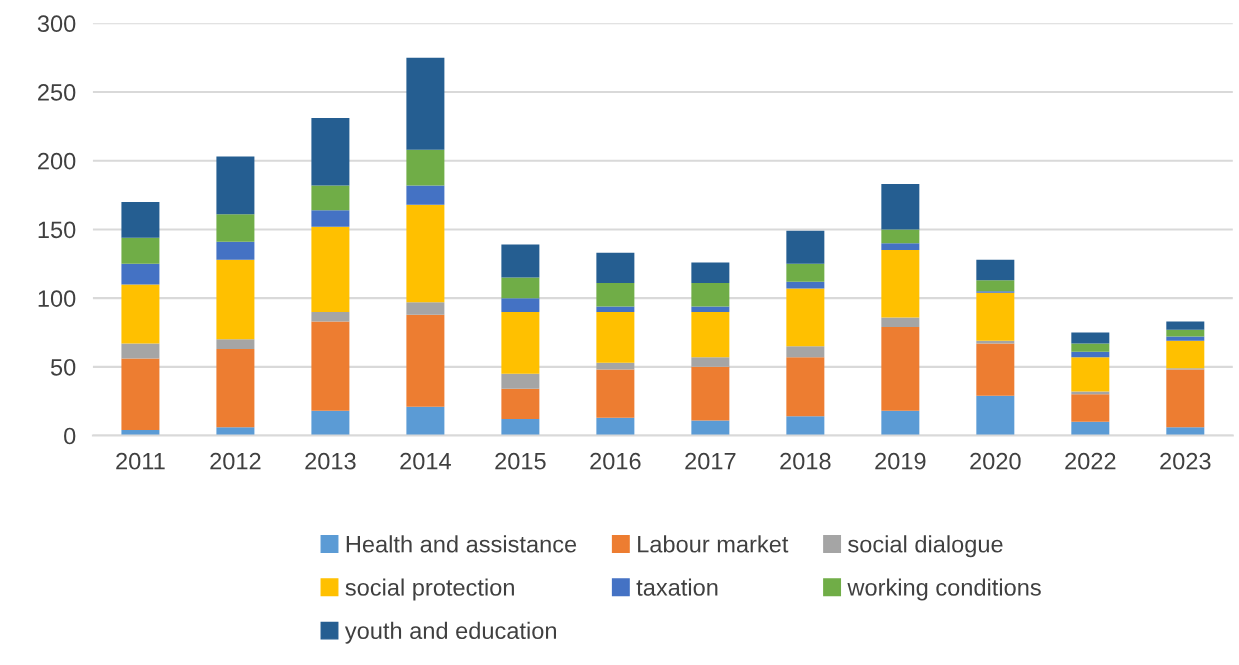 This screenshot has width=1239, height=665. Describe the element at coordinates (520, 461) in the screenshot. I see `x-tick-label: 2015` at that location.